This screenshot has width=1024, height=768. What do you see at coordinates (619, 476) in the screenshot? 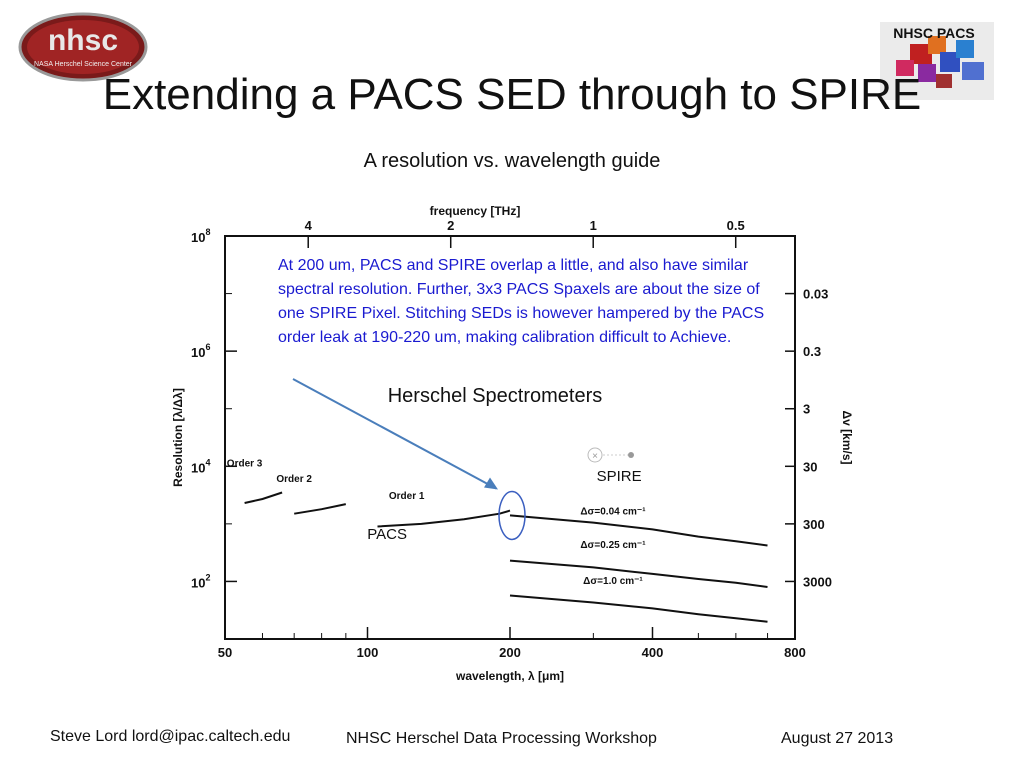
I see `chart-annotation-2: SPIRE` at bounding box center [619, 476].